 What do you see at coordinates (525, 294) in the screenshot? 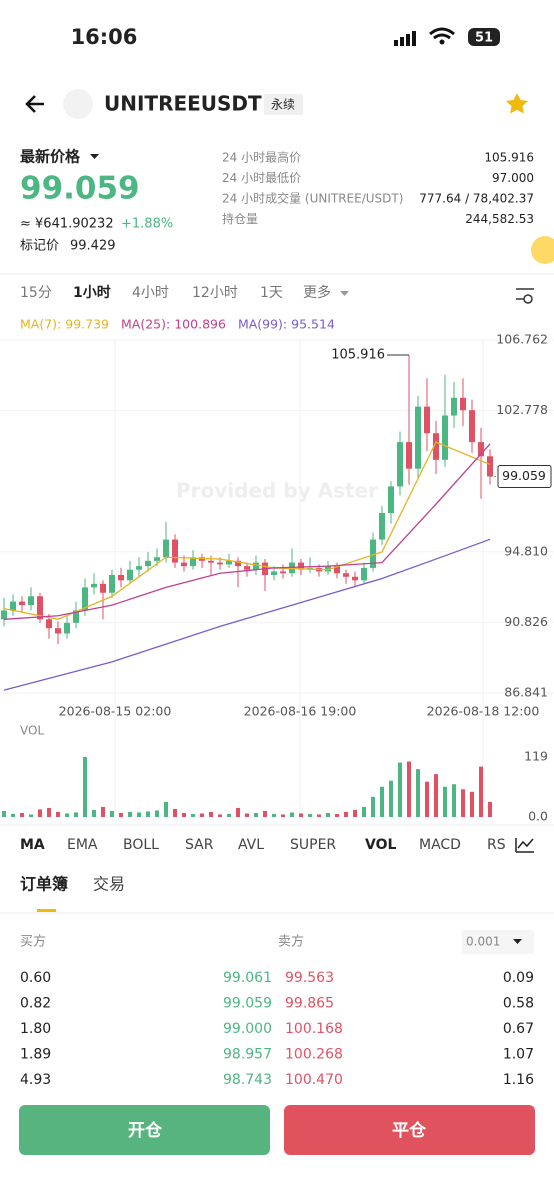
I see `chart-settings` at bounding box center [525, 294].